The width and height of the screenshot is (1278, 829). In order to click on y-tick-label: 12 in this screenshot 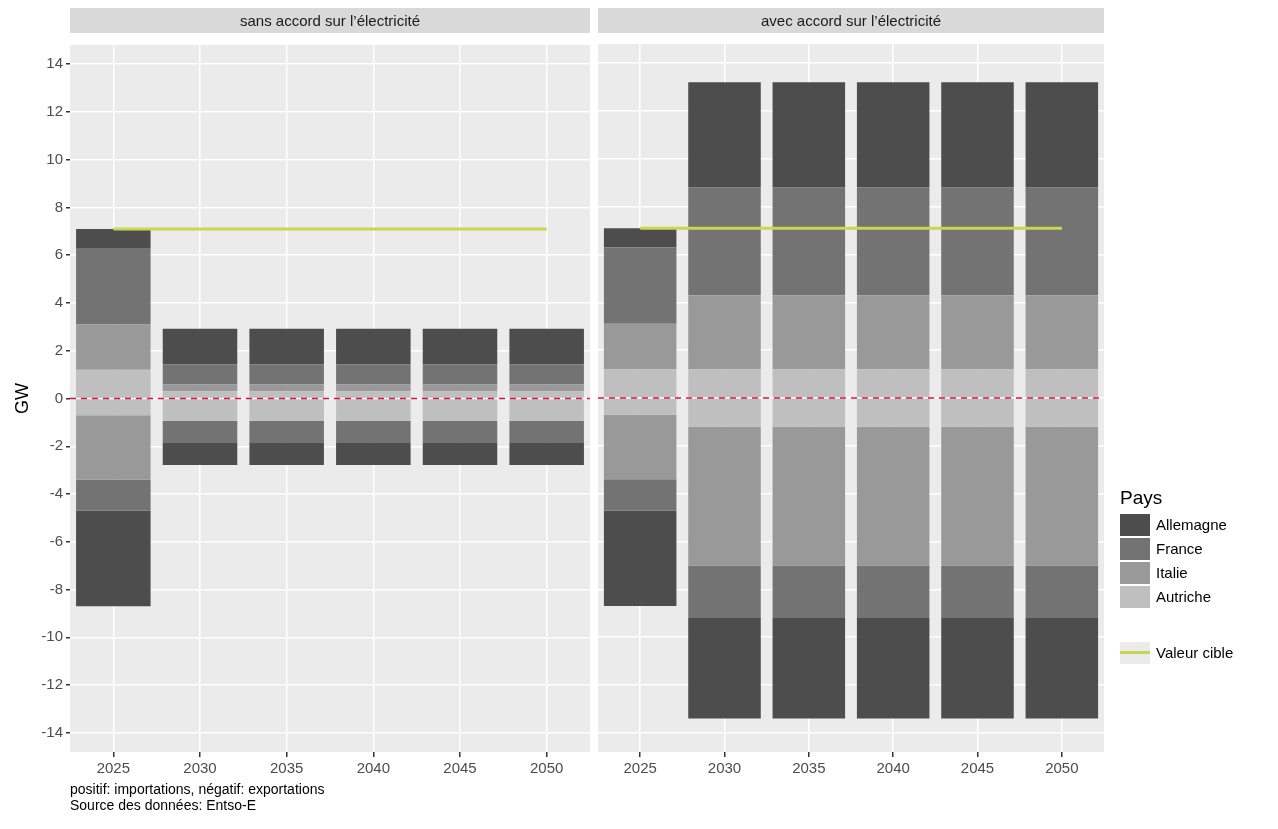, I will do `click(54, 111)`.